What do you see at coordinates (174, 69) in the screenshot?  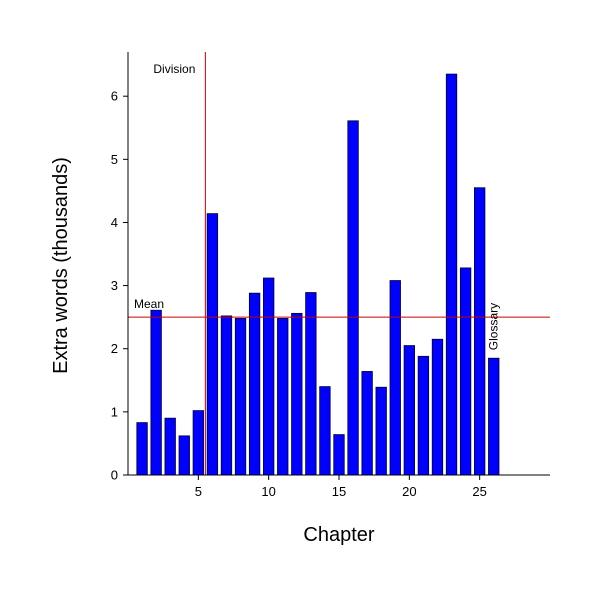 I see `division-label: Division` at bounding box center [174, 69].